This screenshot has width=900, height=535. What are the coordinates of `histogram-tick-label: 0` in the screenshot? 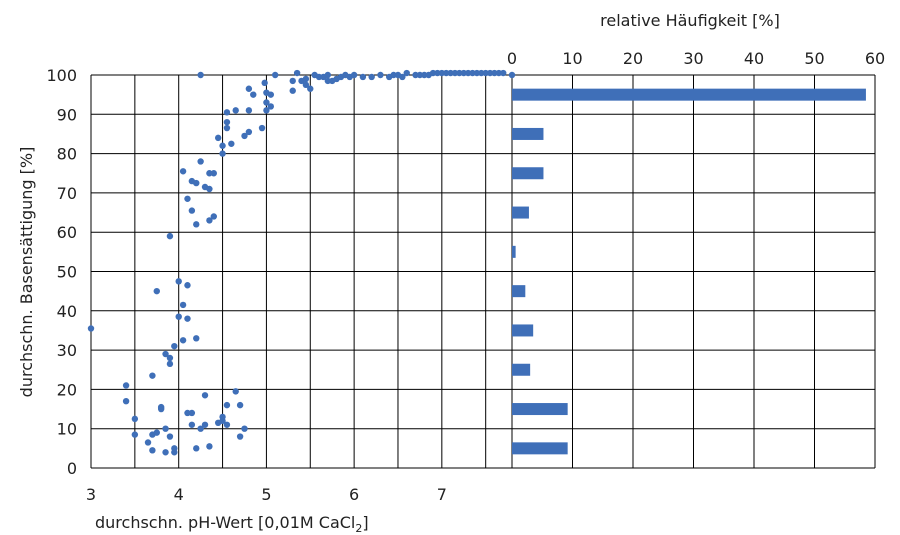 It's located at (512, 58).